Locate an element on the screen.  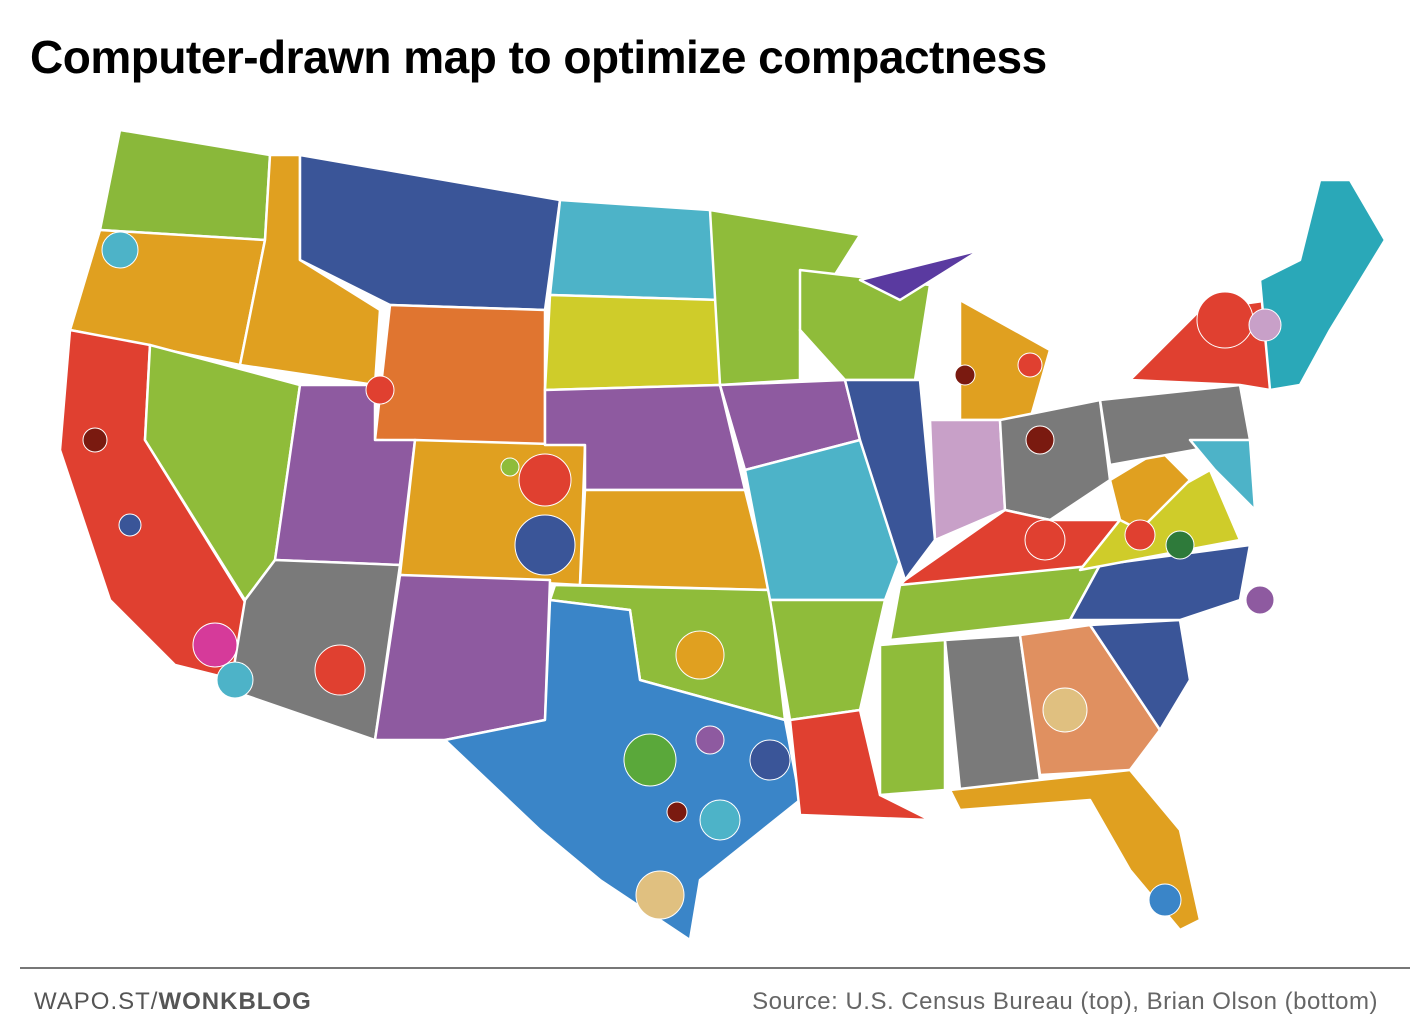
credit-blog: WONKBLOG is located at coordinates (235, 1001).